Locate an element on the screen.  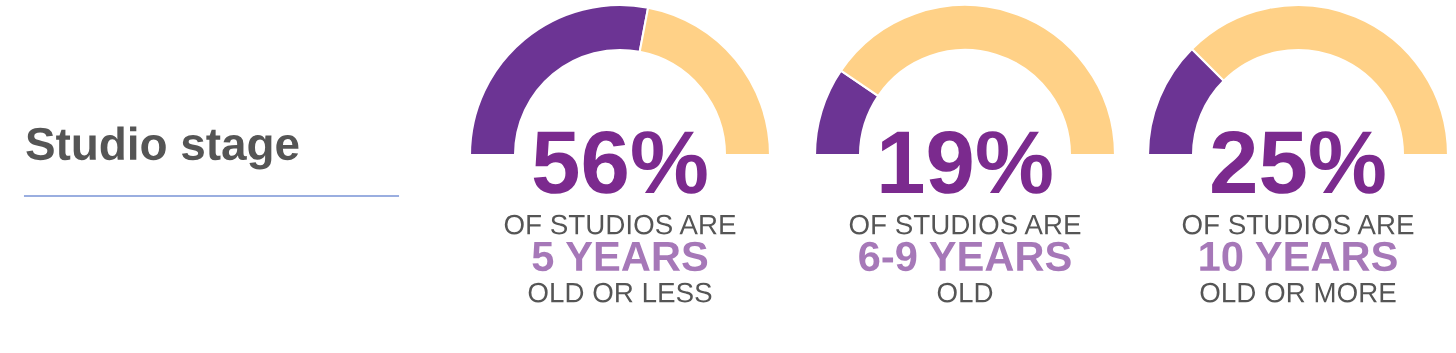
text: OLD is located at coordinates (965, 292).